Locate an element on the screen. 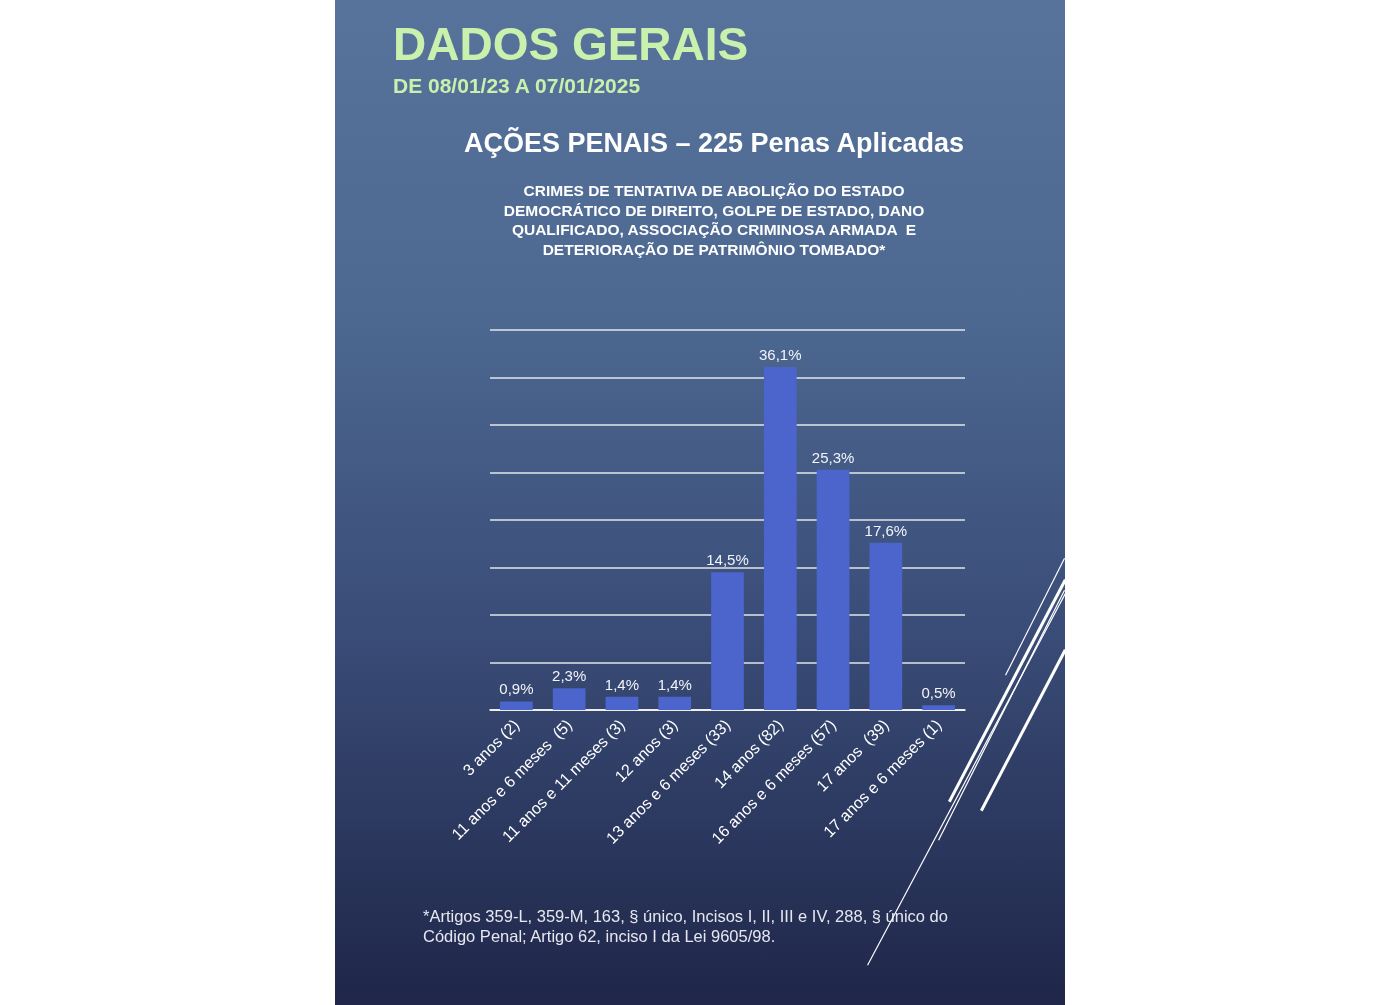 The width and height of the screenshot is (1400, 1005). data-label: 14,5% is located at coordinates (727, 560).